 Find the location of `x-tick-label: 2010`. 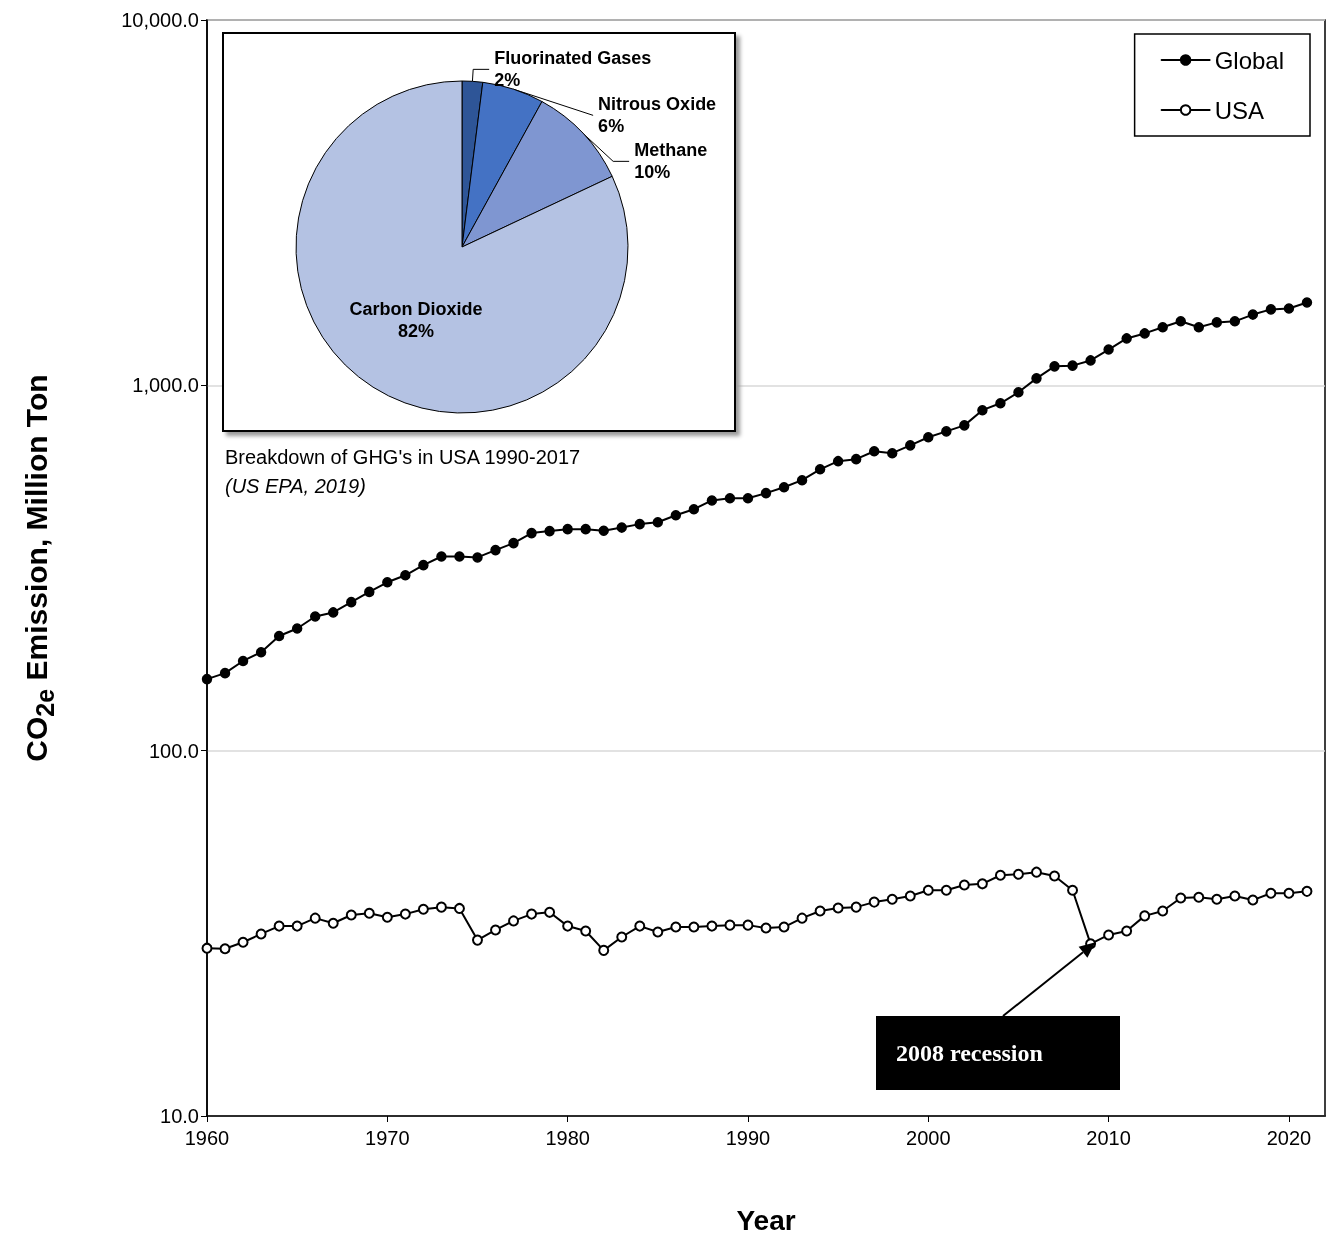

x-tick-label: 2010 is located at coordinates (1108, 1138).